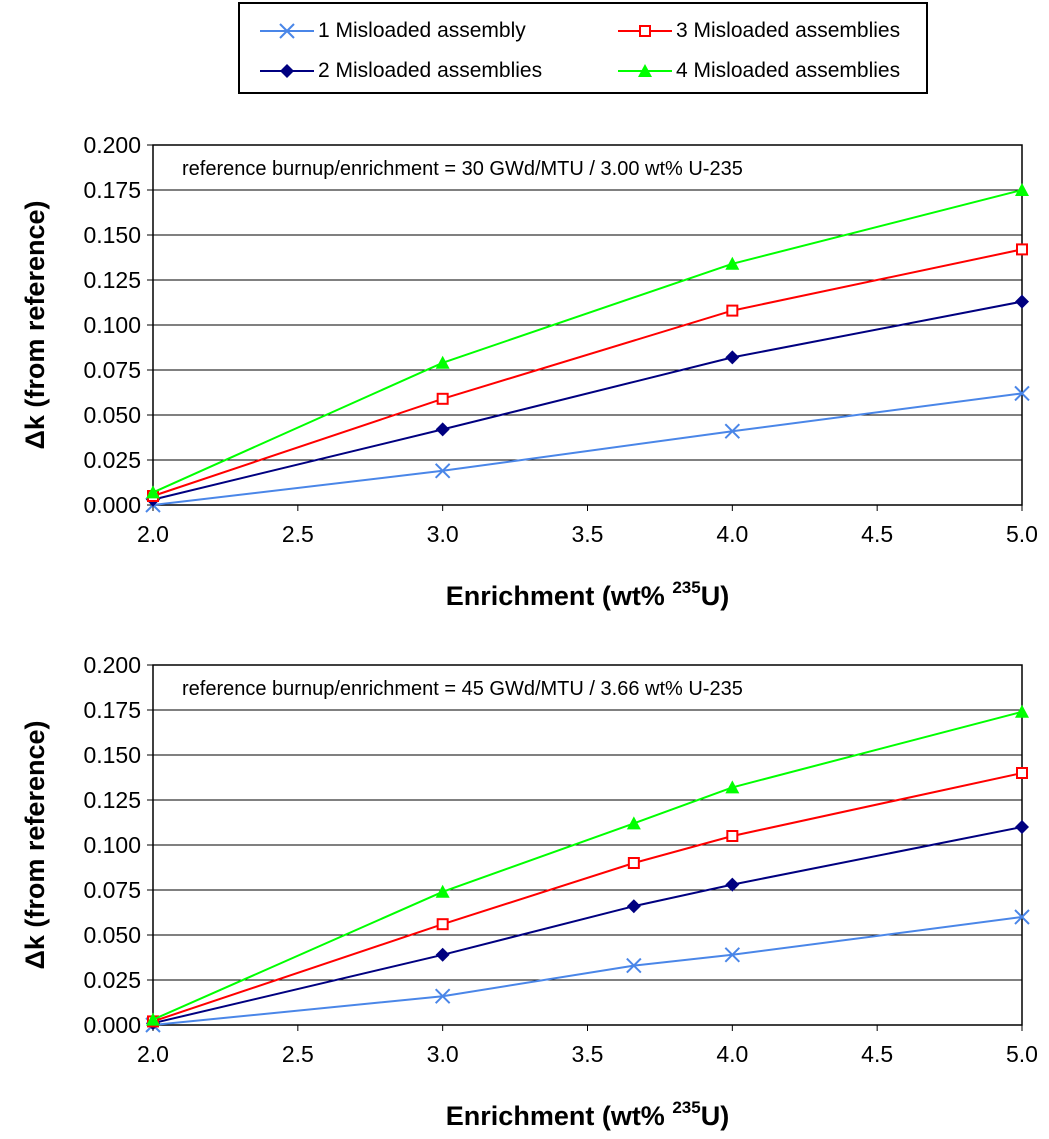 This screenshot has height=1139, width=1049. I want to click on legend-marker-x-icon, so click(287, 31).